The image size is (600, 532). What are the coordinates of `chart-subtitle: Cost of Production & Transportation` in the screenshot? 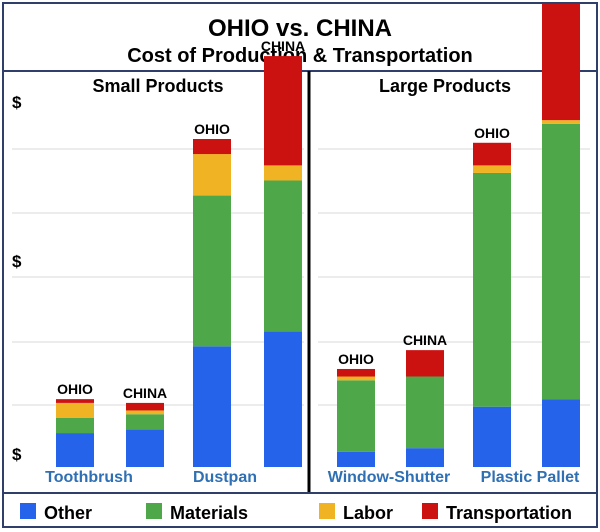 It's located at (300, 56).